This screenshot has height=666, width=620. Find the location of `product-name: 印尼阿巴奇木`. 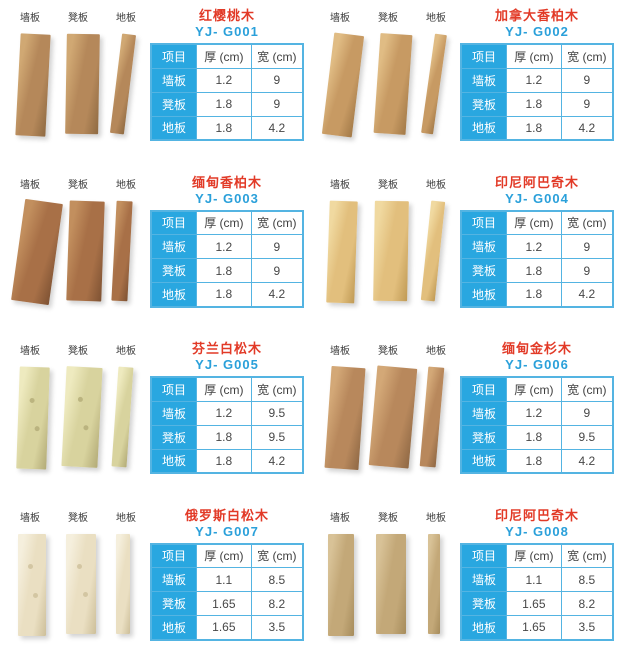

product-name: 印尼阿巴奇木 is located at coordinates (536, 182).